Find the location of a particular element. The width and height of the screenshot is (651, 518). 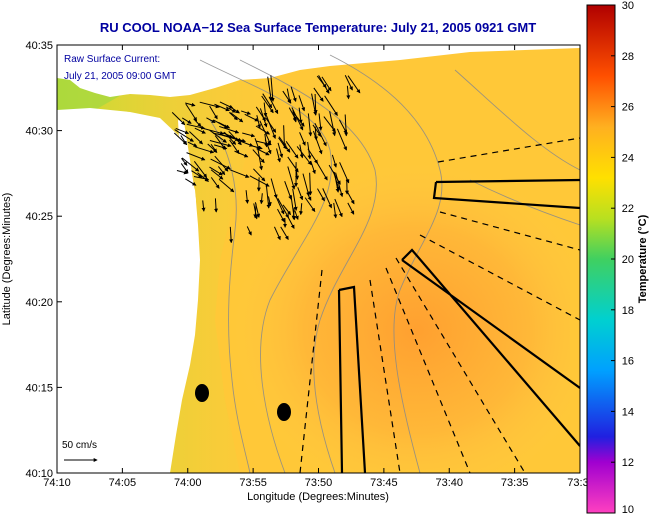

scale-label: 50 cm/s is located at coordinates (79, 445).